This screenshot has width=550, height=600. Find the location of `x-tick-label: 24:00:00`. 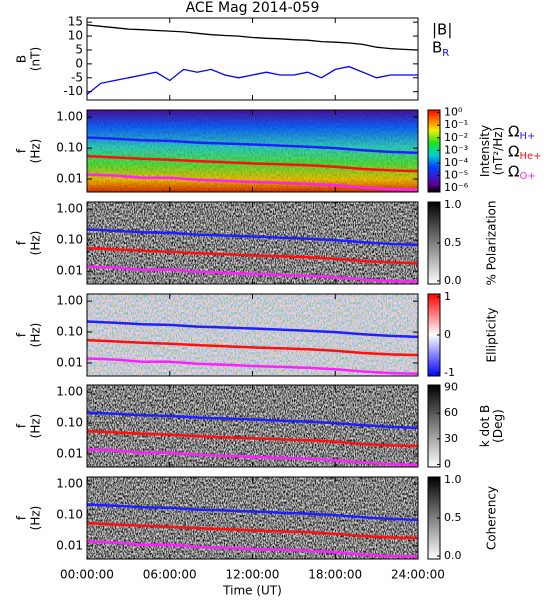

x-tick-label: 24:00:00 is located at coordinates (418, 575).